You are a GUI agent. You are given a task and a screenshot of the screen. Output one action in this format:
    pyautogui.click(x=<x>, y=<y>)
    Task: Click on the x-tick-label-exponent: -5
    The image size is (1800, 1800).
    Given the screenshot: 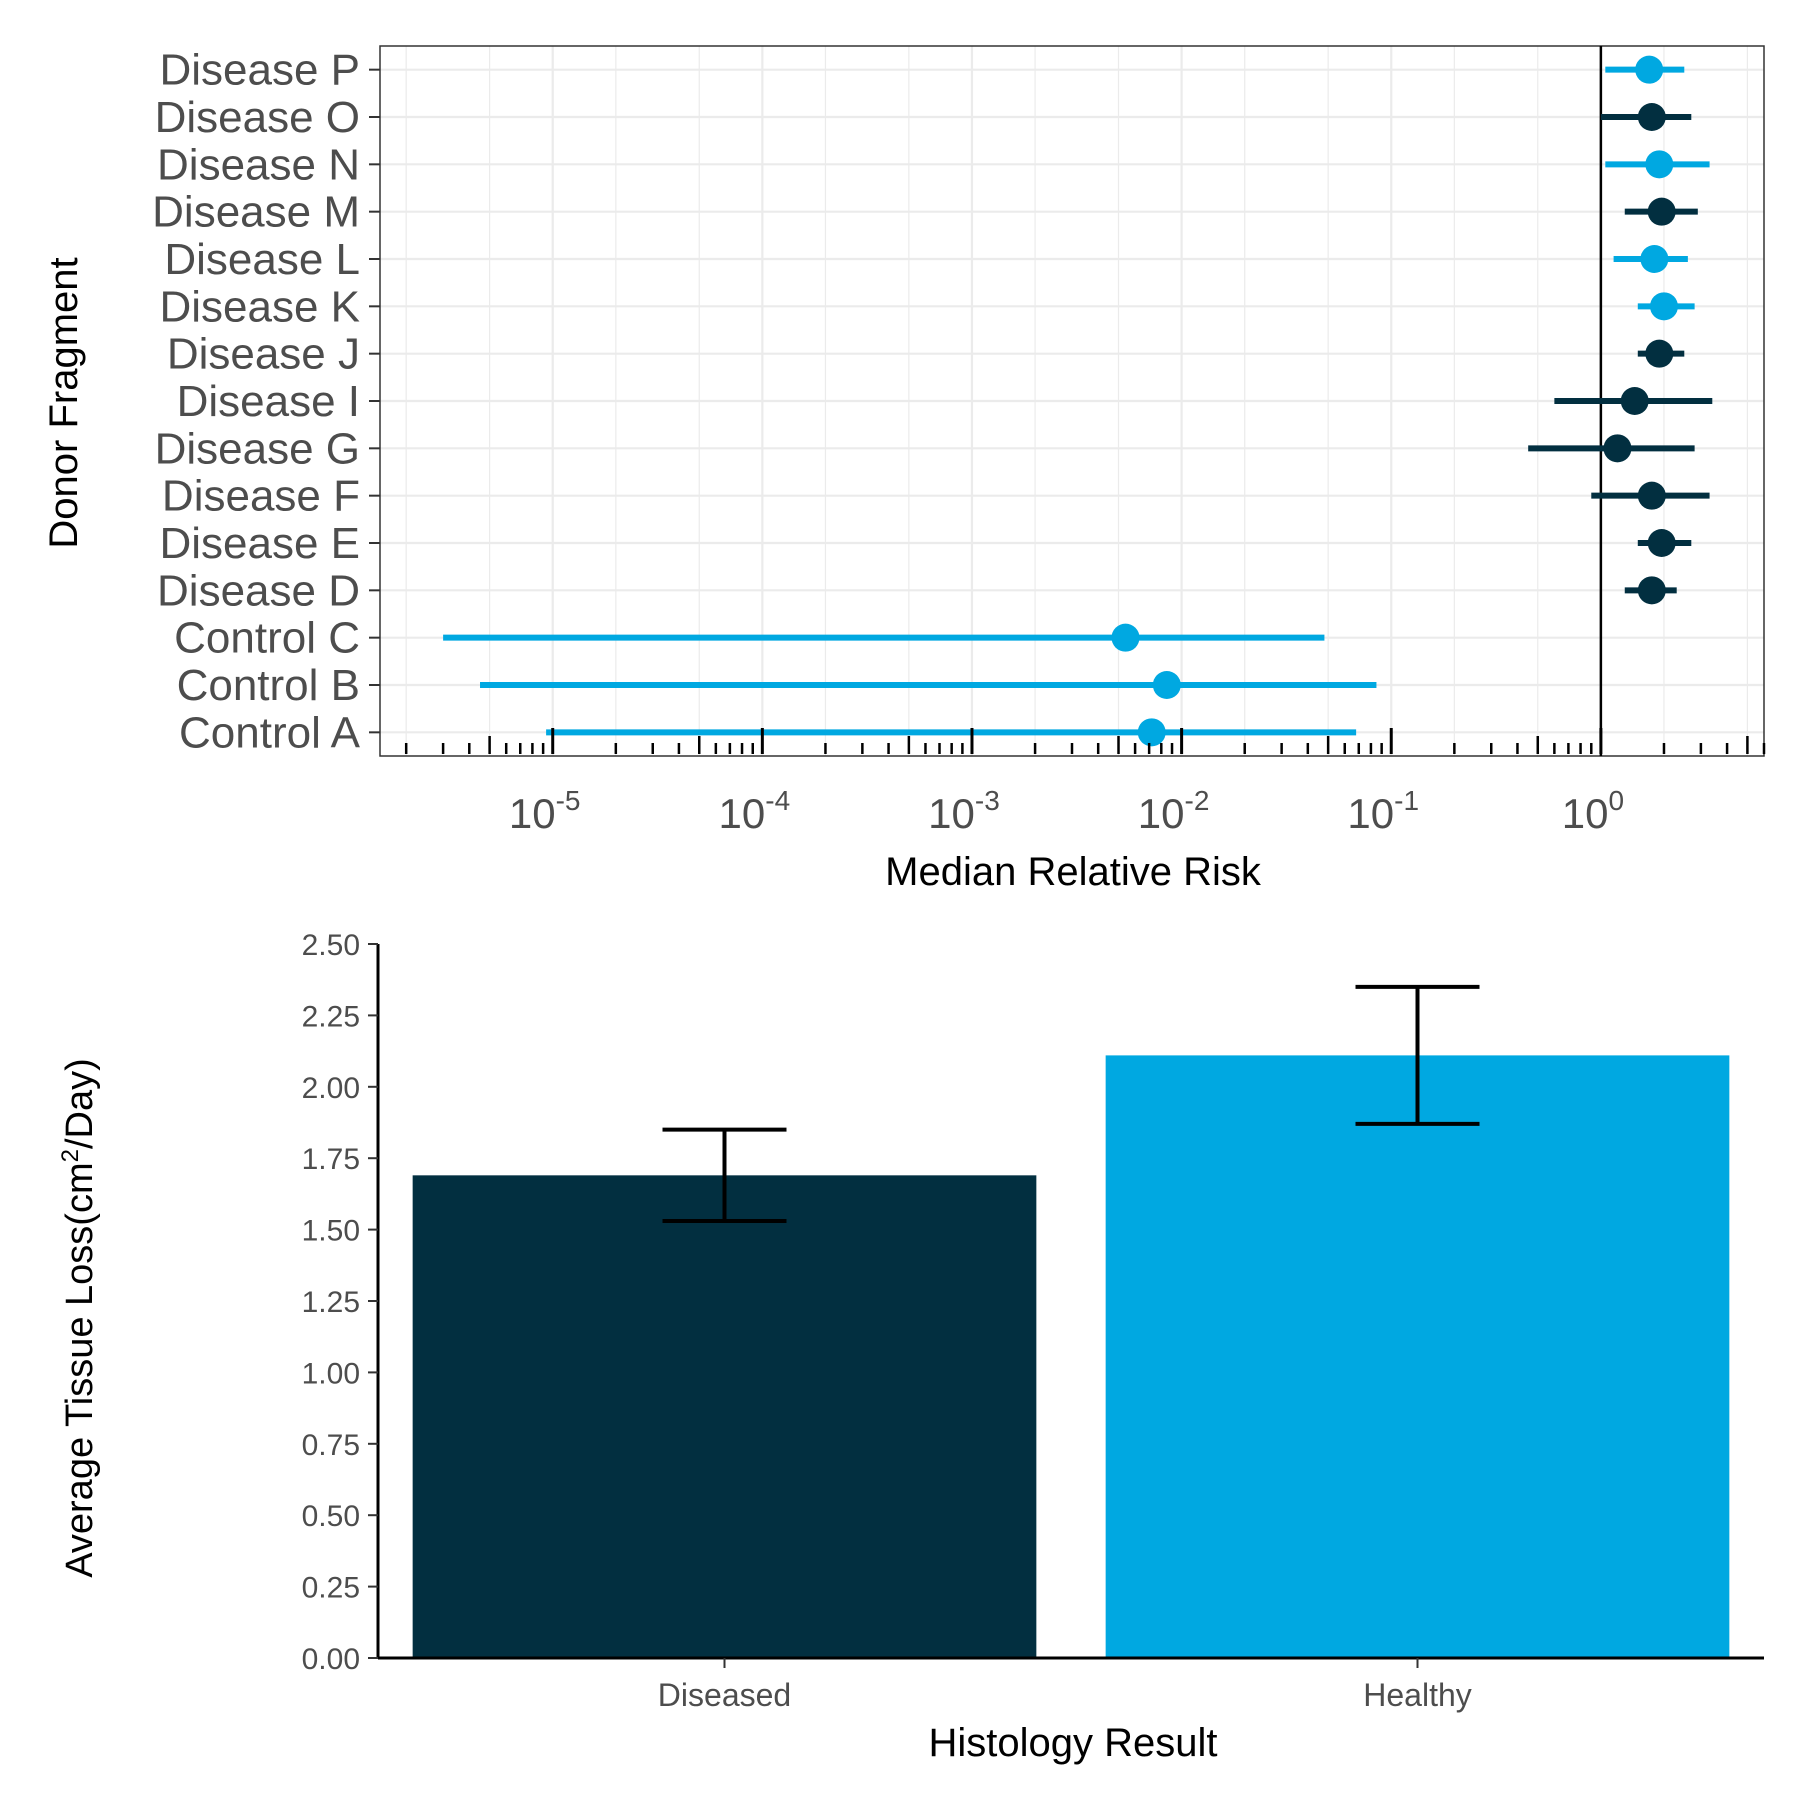 What is the action you would take?
    pyautogui.click(x=568, y=800)
    